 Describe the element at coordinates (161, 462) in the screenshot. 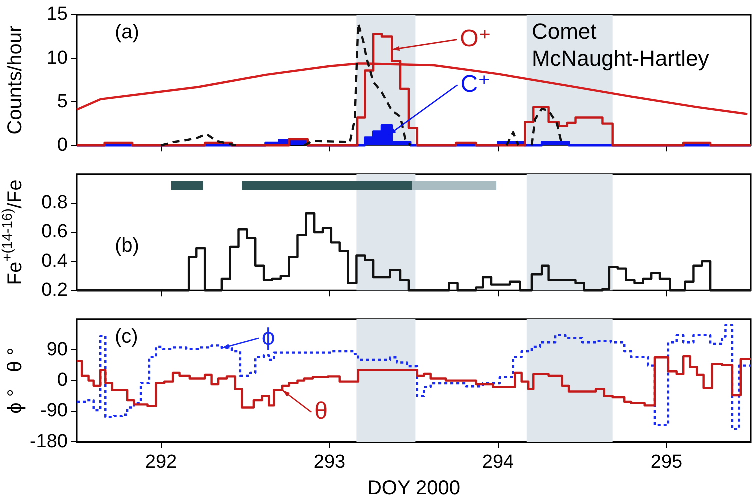

I see `x-tick-label: 292` at that location.